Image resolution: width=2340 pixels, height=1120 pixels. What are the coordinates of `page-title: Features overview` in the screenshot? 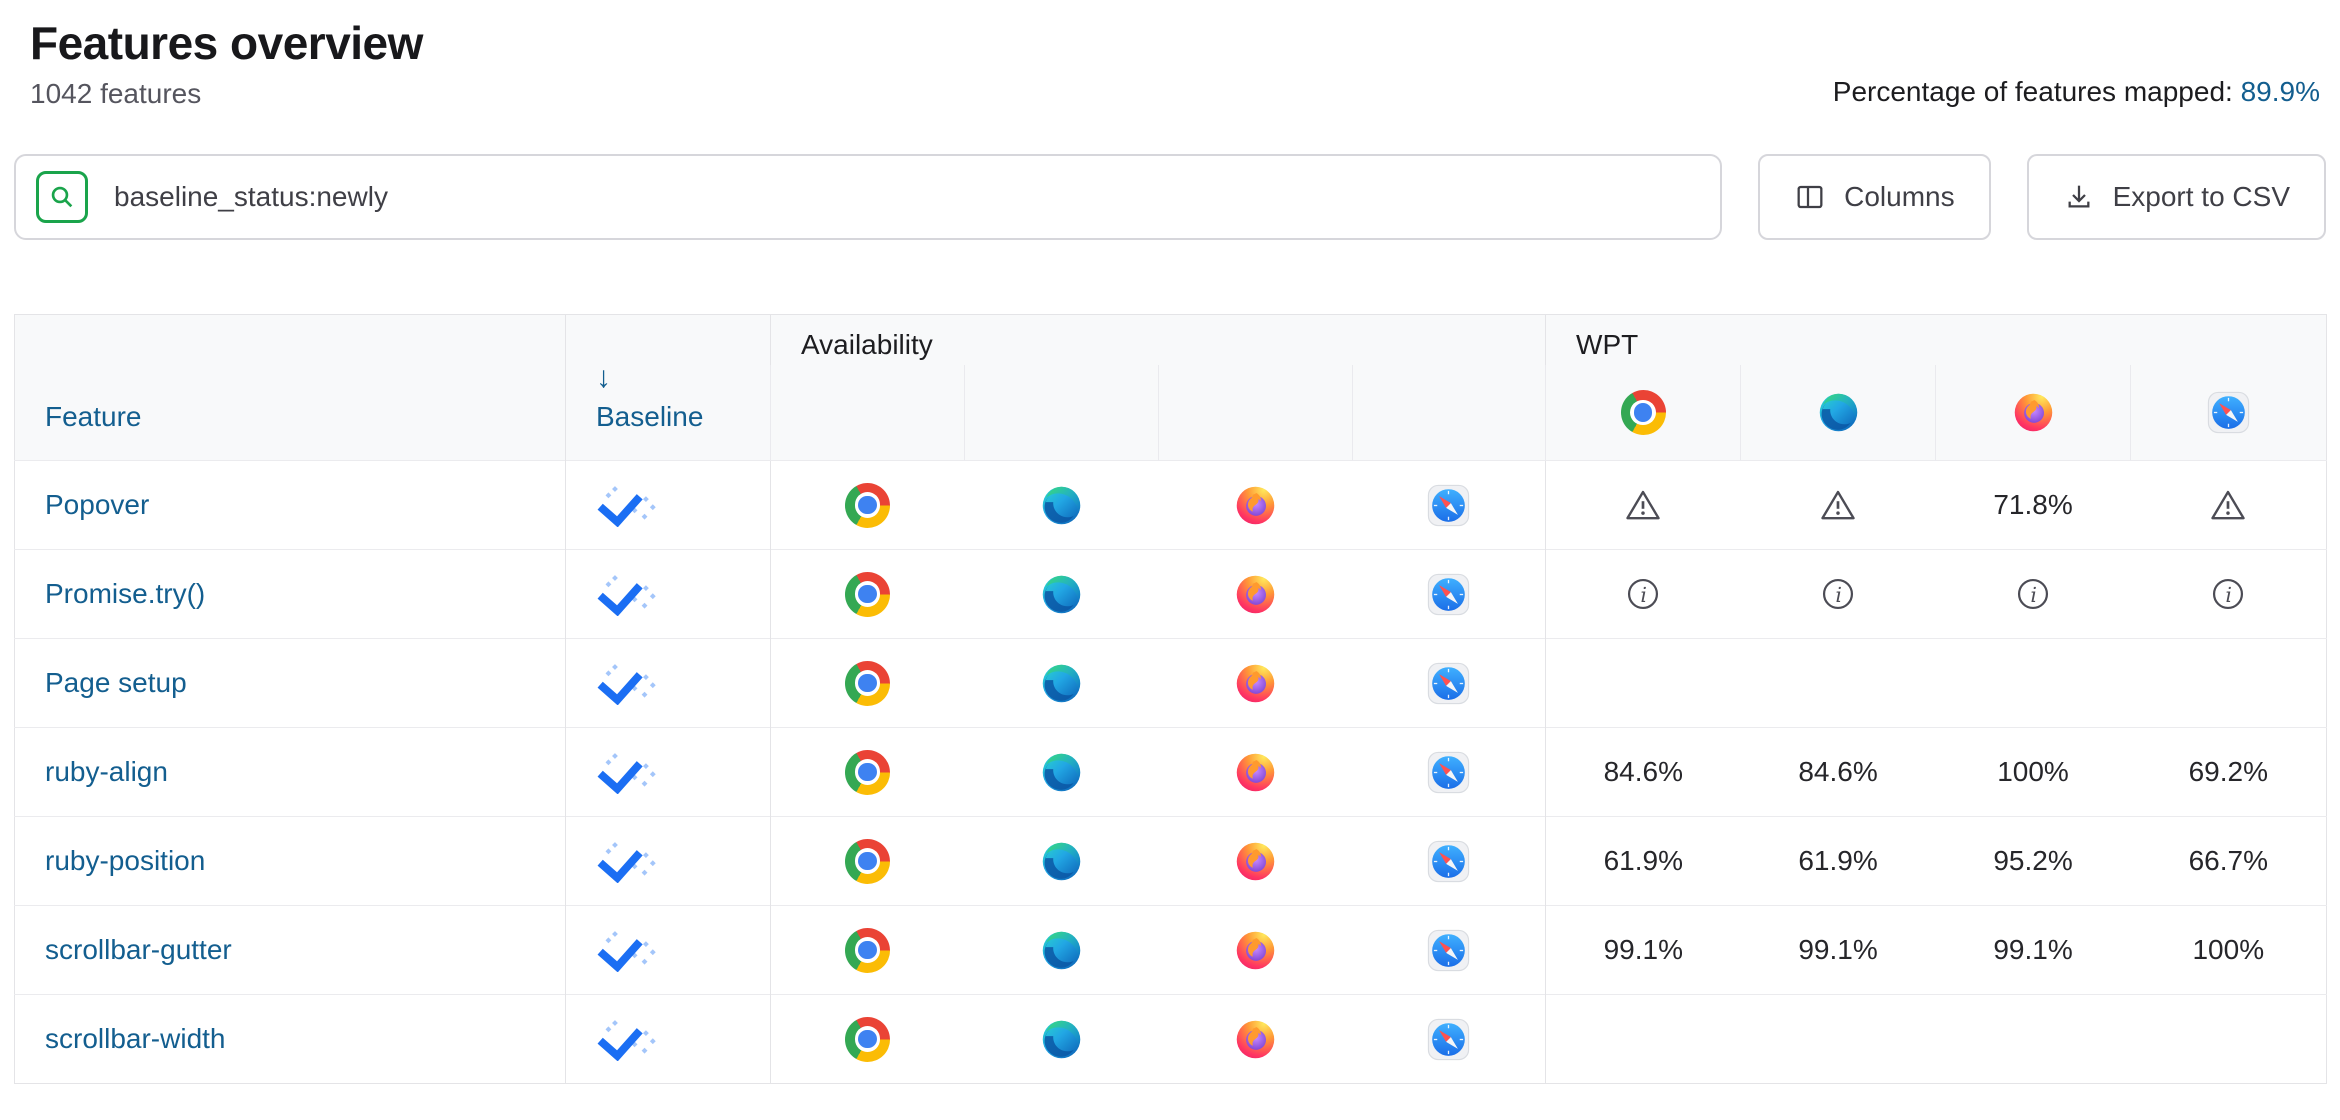 It's located at (226, 43).